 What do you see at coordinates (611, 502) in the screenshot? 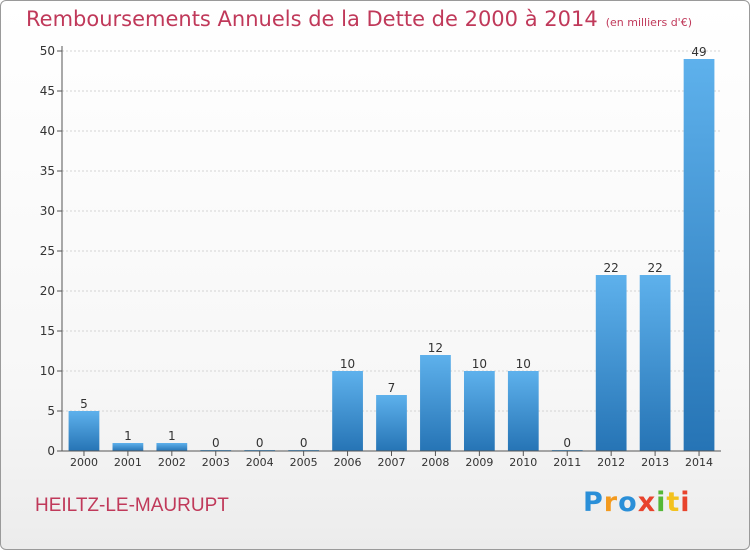
I see `logo-letter: r` at bounding box center [611, 502].